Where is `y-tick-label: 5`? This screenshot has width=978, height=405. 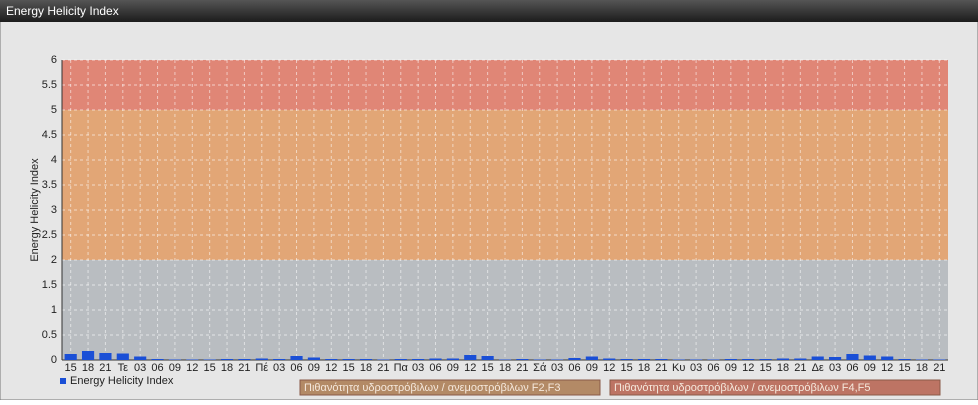
y-tick-label: 5 is located at coordinates (54, 110).